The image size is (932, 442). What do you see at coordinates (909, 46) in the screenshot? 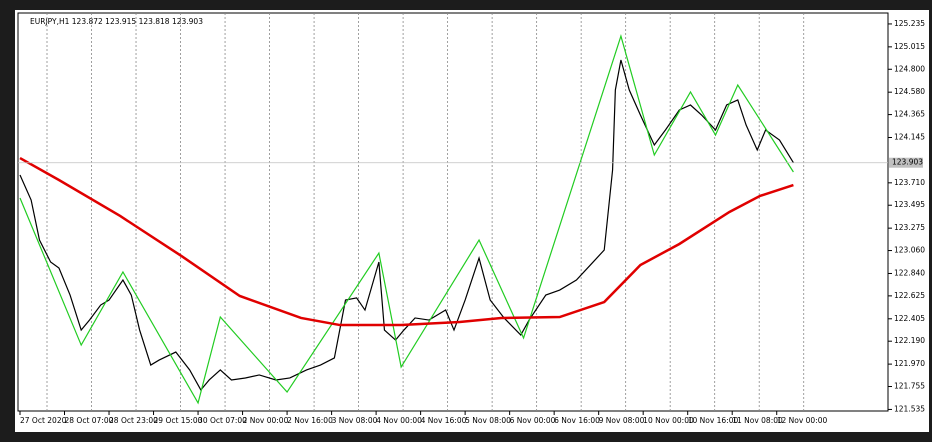
I see `y-tick-label: 125.015` at bounding box center [909, 46].